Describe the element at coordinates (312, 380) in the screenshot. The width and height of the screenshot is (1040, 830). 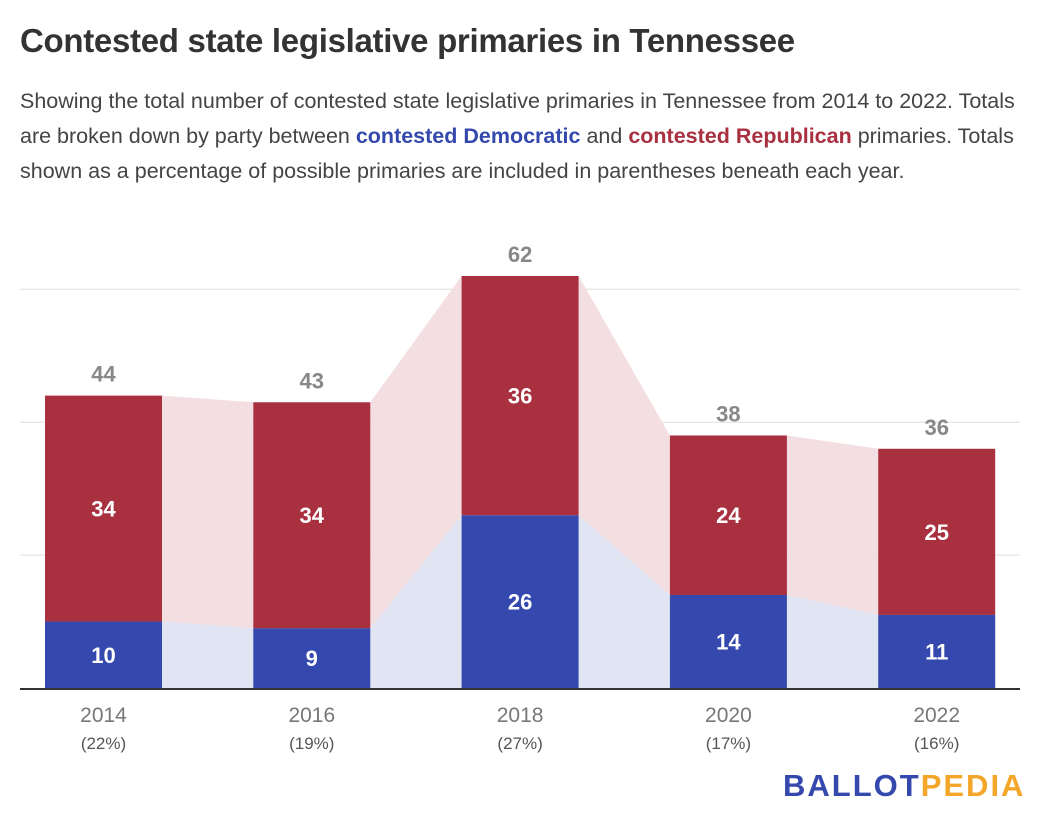
I see `total-label: 43` at that location.